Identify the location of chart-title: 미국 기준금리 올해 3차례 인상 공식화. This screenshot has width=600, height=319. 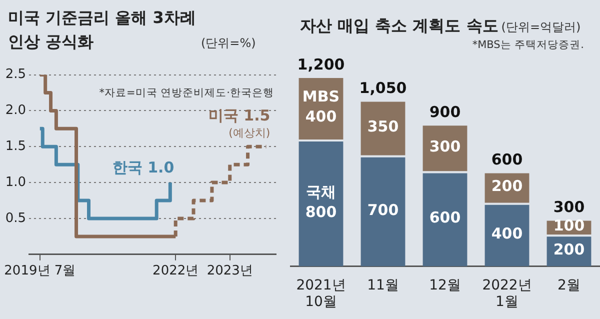
(102, 30).